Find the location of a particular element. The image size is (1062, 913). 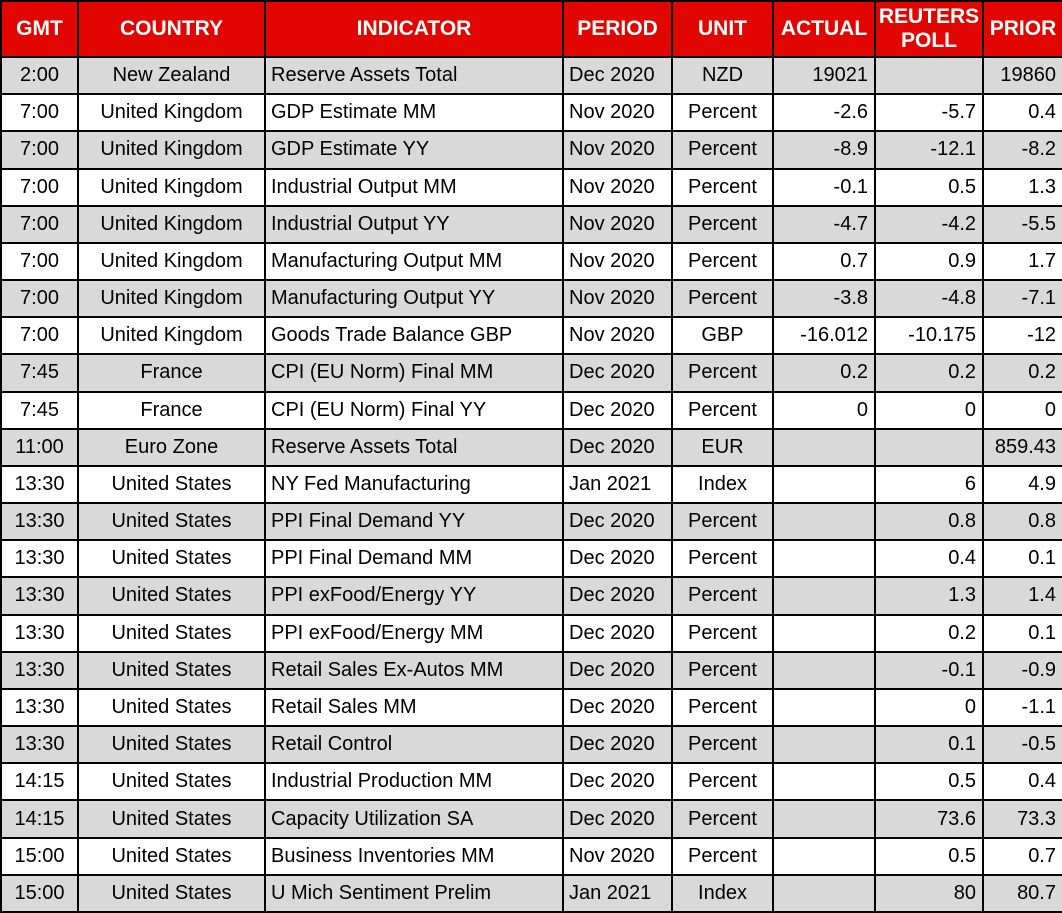

table-cell: -0.1 is located at coordinates (824, 187).